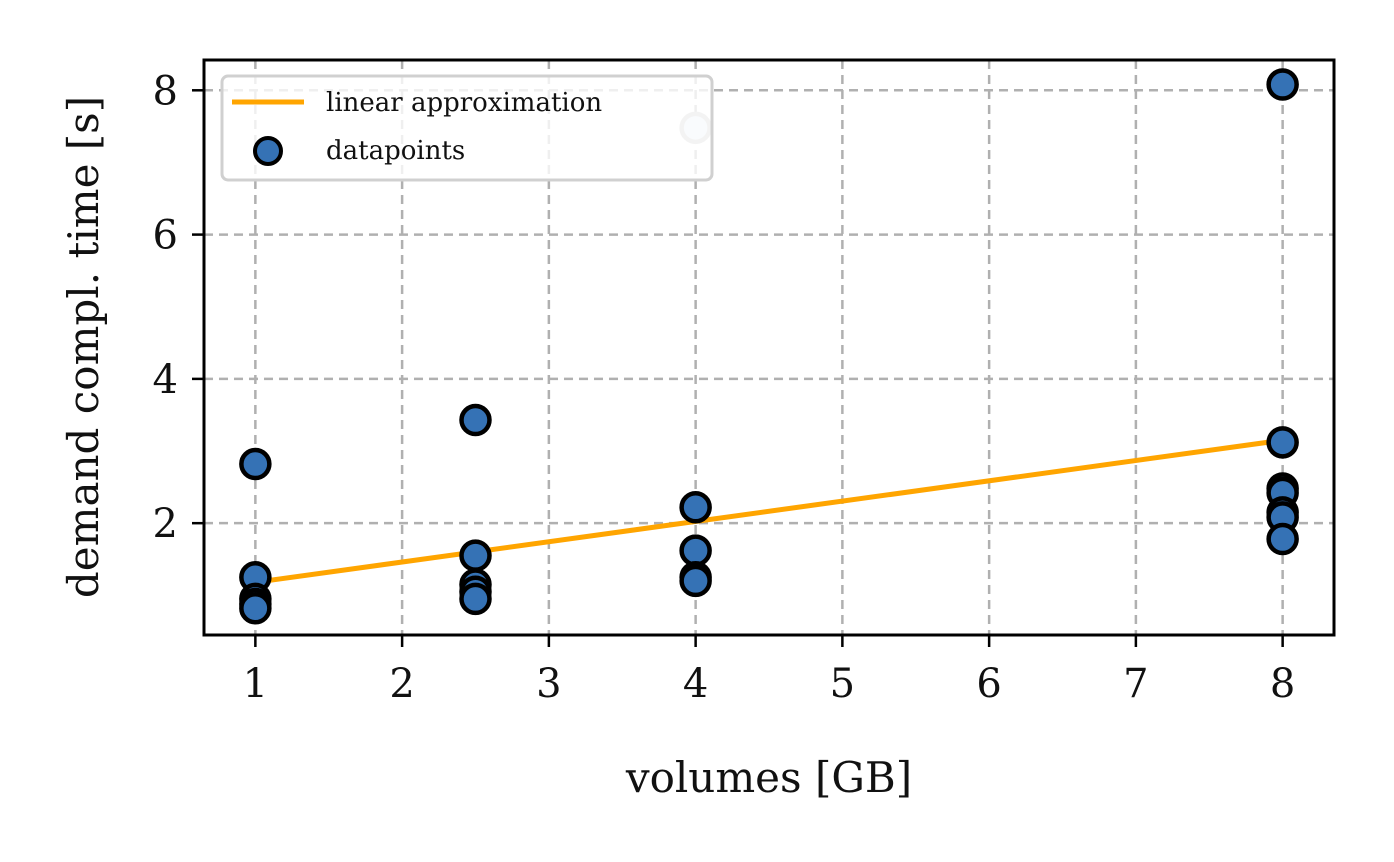 Image resolution: width=1394 pixels, height=862 pixels. Describe the element at coordinates (695, 684) in the screenshot. I see `x-tick-label: 4` at that location.